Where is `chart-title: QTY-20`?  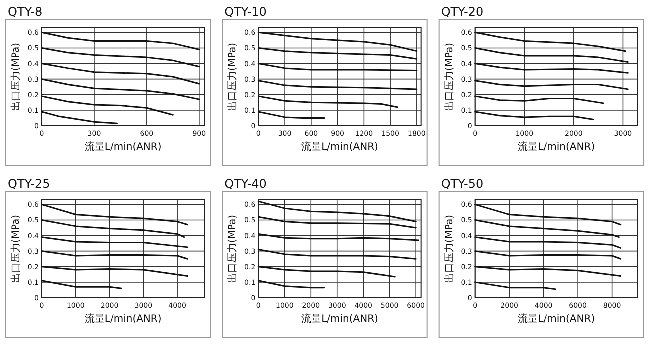 chart-title: QTY-20 is located at coordinates (462, 12).